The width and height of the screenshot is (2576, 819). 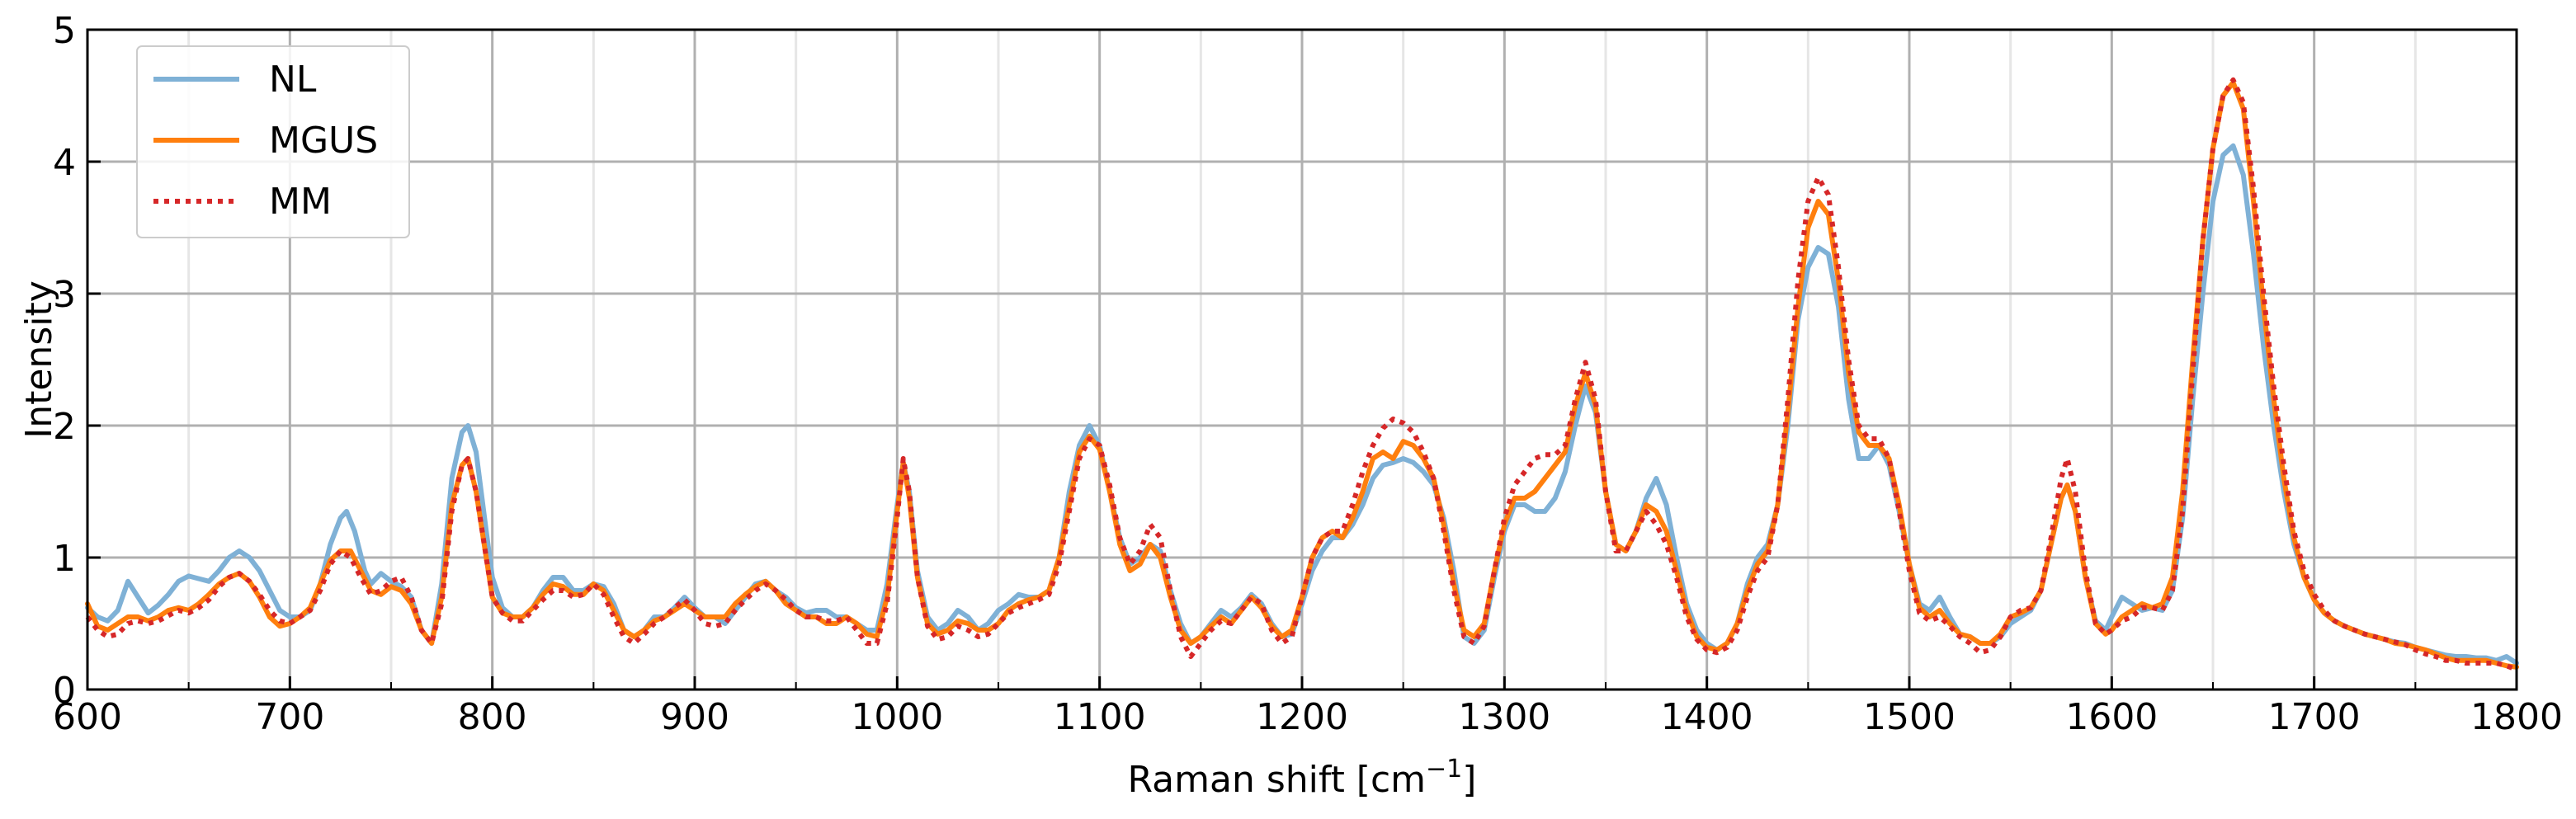 I want to click on x-tick-label: 1700, so click(x=2314, y=717).